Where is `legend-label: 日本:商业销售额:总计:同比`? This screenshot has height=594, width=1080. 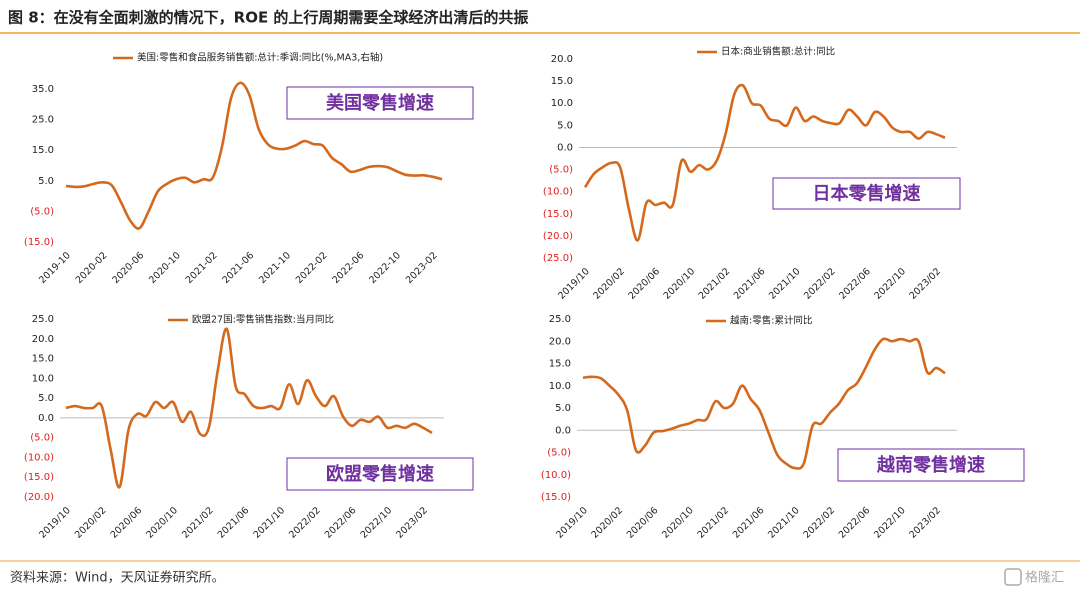
legend-label: 日本:商业销售额:总计:同比 is located at coordinates (778, 52).